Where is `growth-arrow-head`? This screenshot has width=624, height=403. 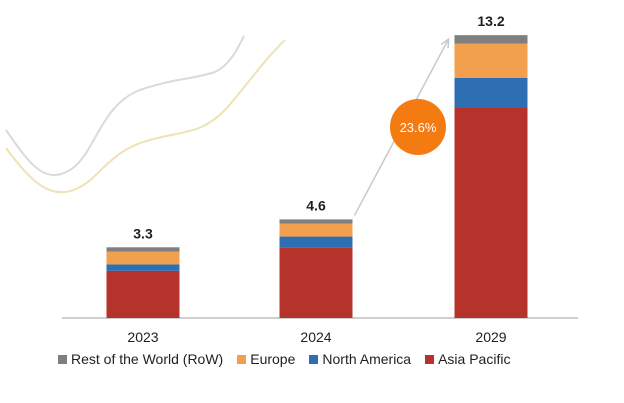
growth-arrow-head is located at coordinates (445, 43).